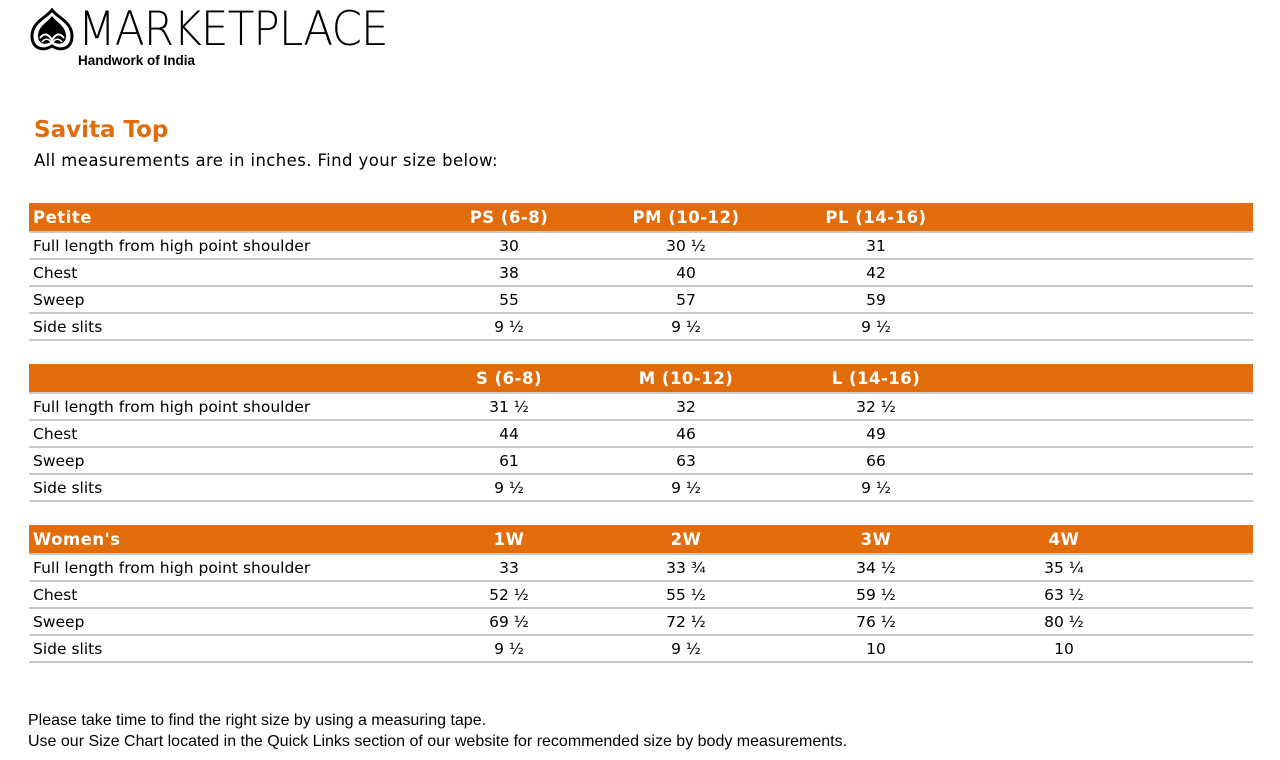  What do you see at coordinates (876, 379) in the screenshot?
I see `size-column-header: L (14-16)` at bounding box center [876, 379].